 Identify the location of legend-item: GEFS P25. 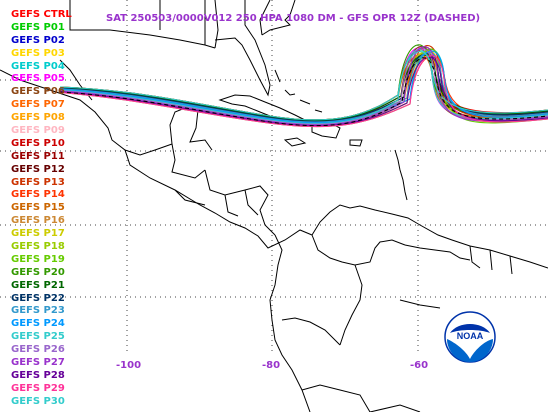
(38, 337).